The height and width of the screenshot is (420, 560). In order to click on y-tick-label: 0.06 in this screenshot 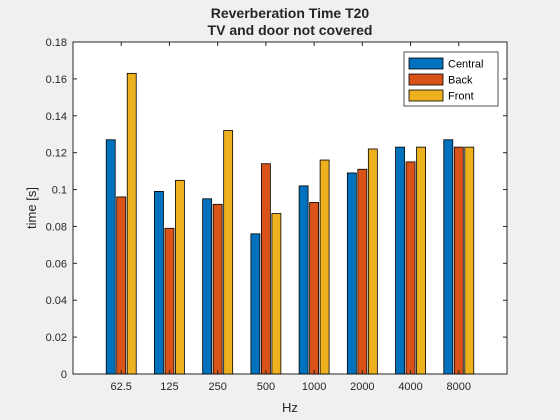, I will do `click(56, 264)`.